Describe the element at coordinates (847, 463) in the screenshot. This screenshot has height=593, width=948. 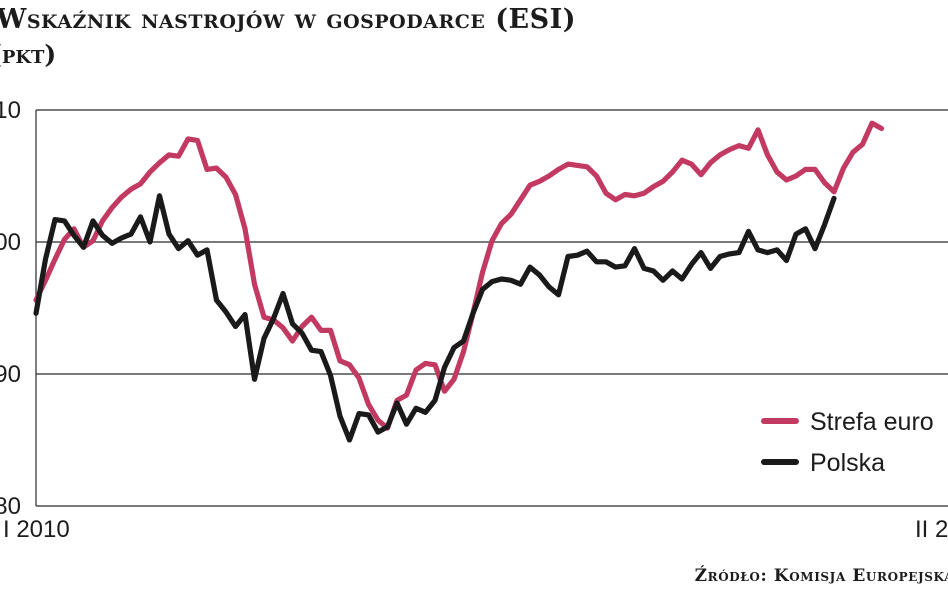
I see `legend-label: Polska` at that location.